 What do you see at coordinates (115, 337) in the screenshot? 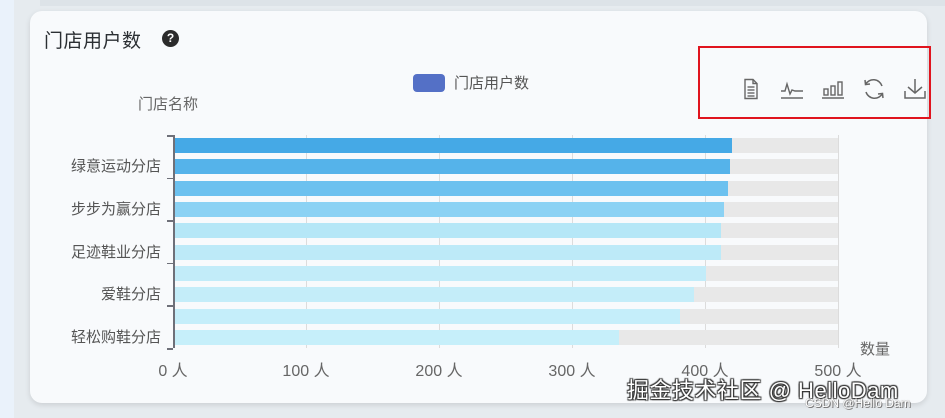
I see `y-axis-label: 轻松购鞋分店` at bounding box center [115, 337].